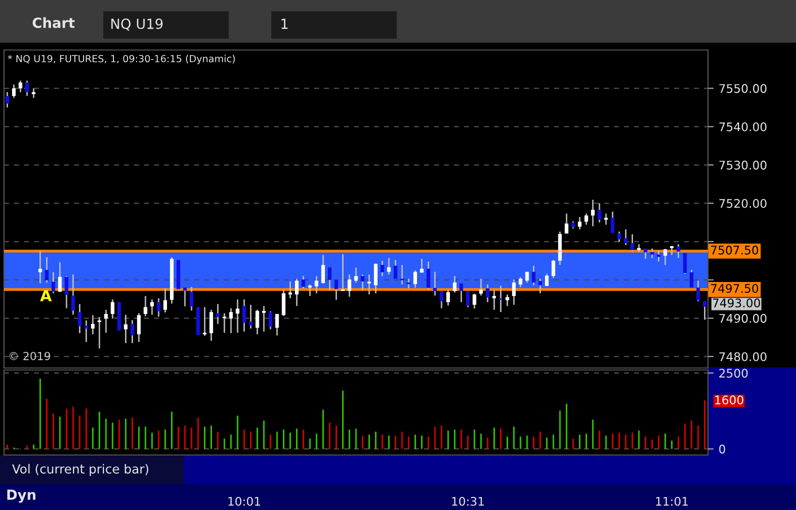 The height and width of the screenshot is (510, 796). Describe the element at coordinates (742, 318) in the screenshot. I see `y-tick-label: 7490.00` at that location.